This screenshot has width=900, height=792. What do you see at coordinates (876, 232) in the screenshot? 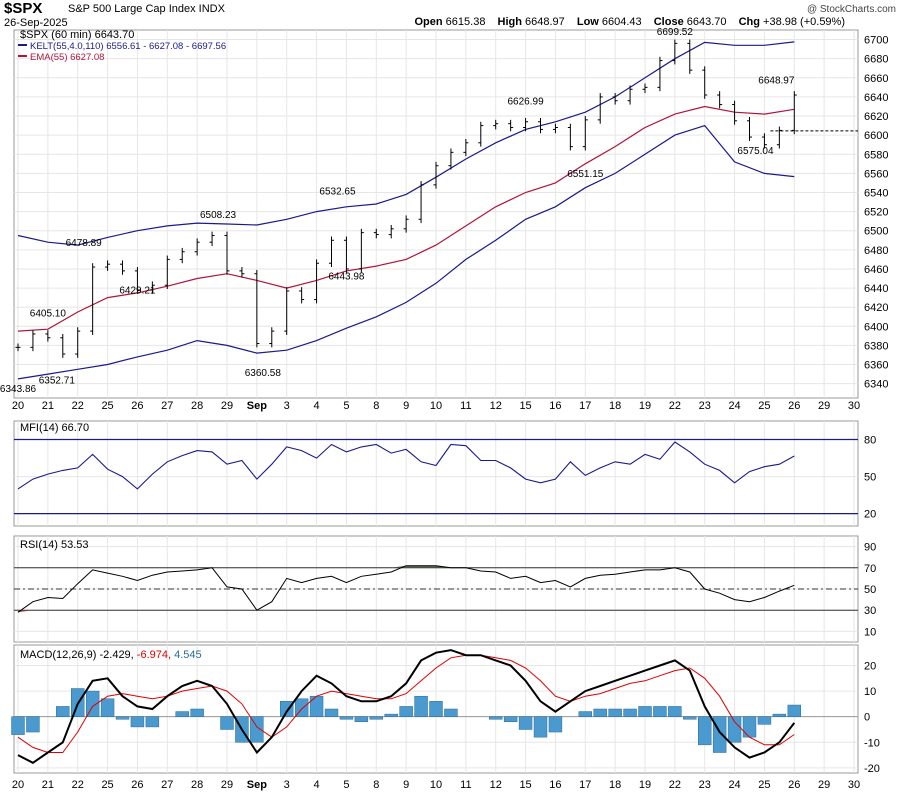
I see `price-y-tick-label: 6500` at bounding box center [876, 232].